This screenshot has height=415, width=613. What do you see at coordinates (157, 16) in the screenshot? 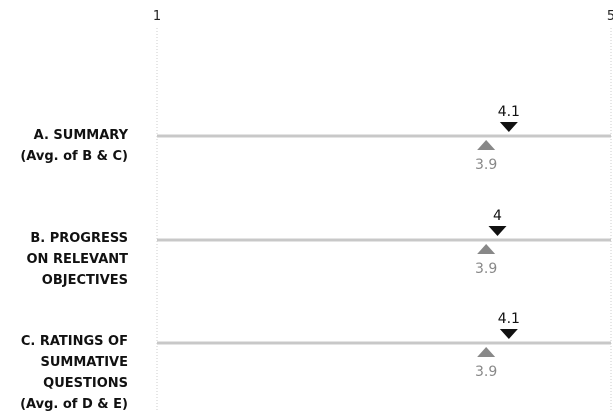
I see `x-tick-label: 1` at bounding box center [157, 16].